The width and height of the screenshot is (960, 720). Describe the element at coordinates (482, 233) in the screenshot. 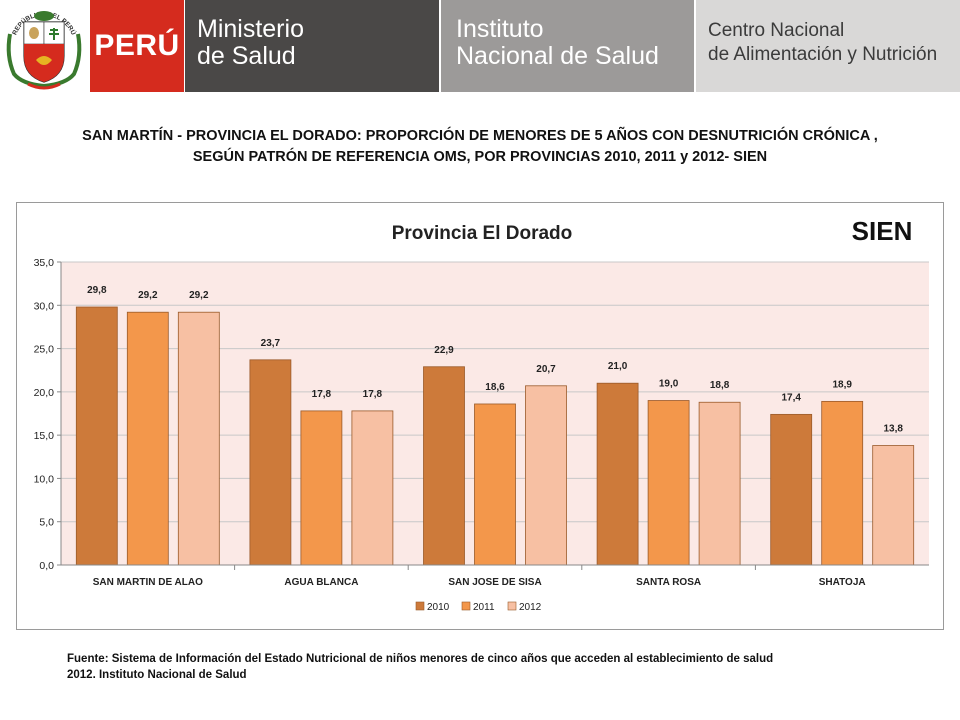

I see `chart-title: Provincia El Dorado` at that location.